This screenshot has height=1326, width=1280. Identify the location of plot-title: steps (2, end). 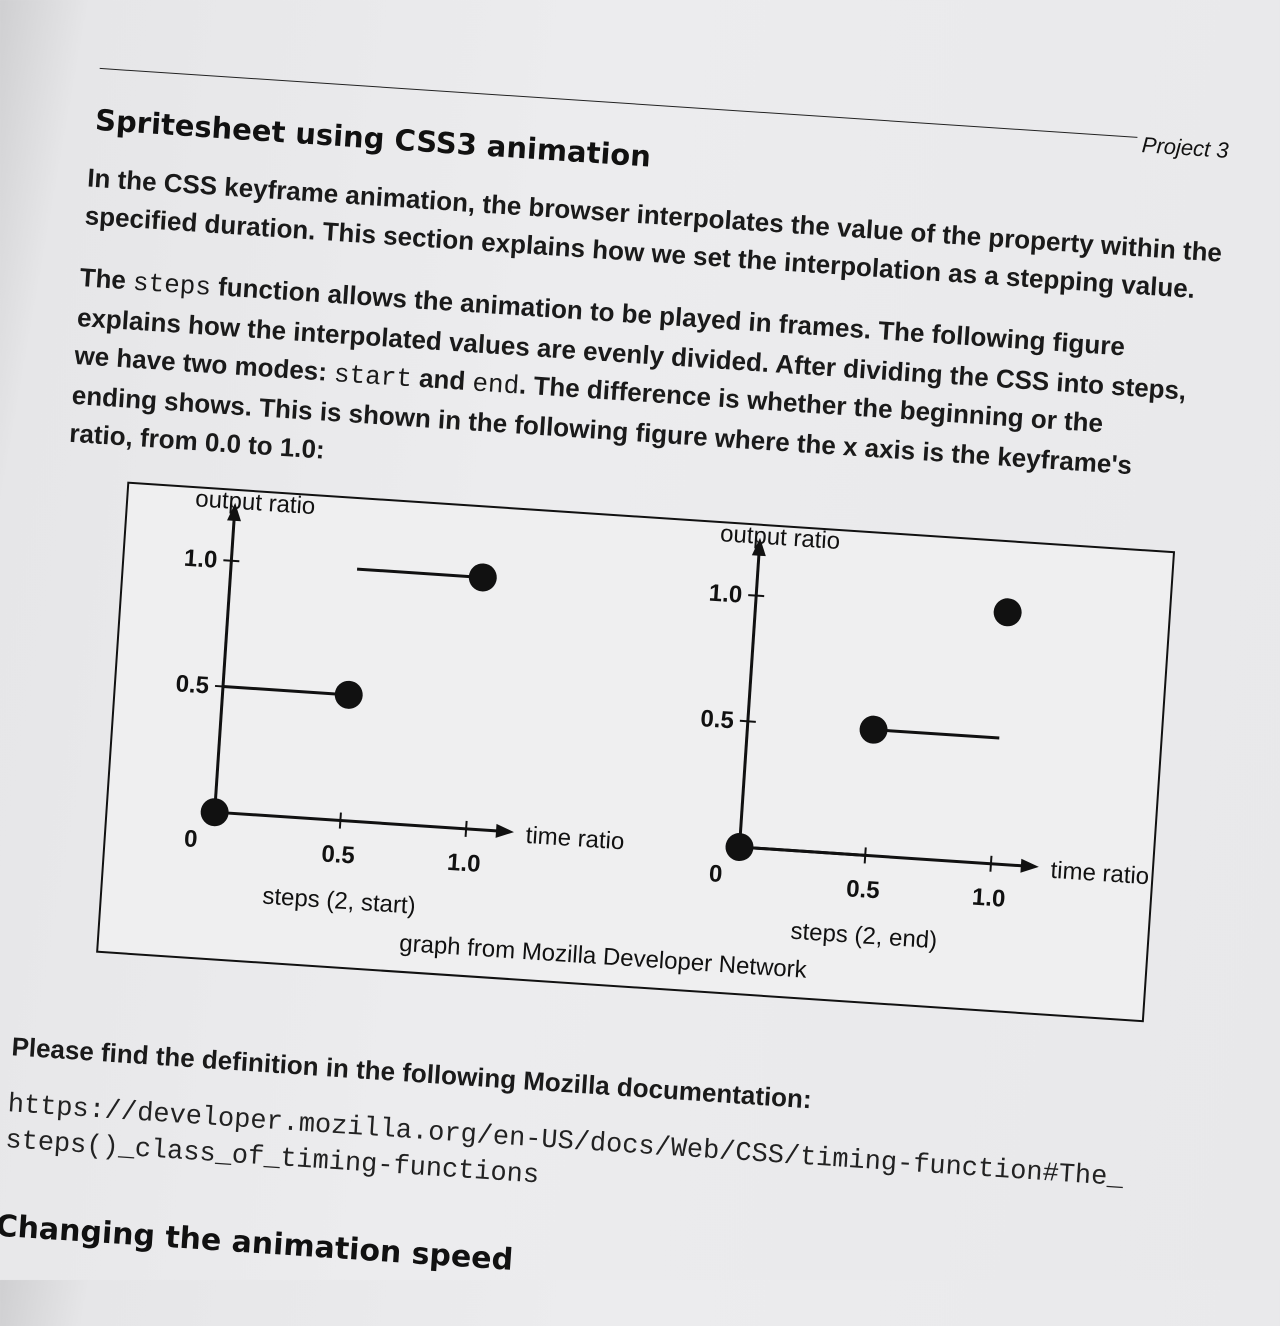
(864, 936).